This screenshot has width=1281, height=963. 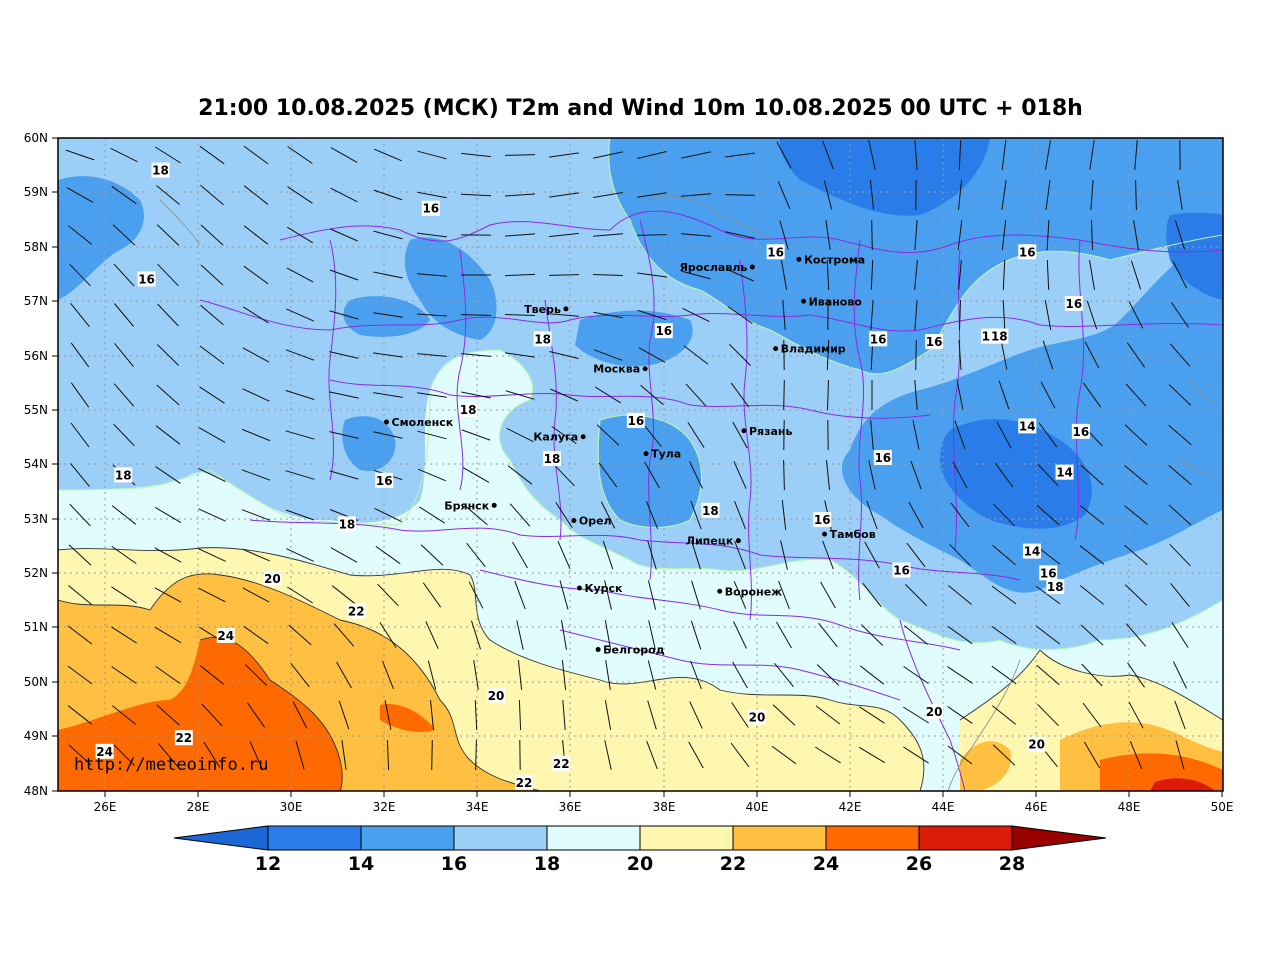 I want to click on lat-label: 48N, so click(x=36, y=791).